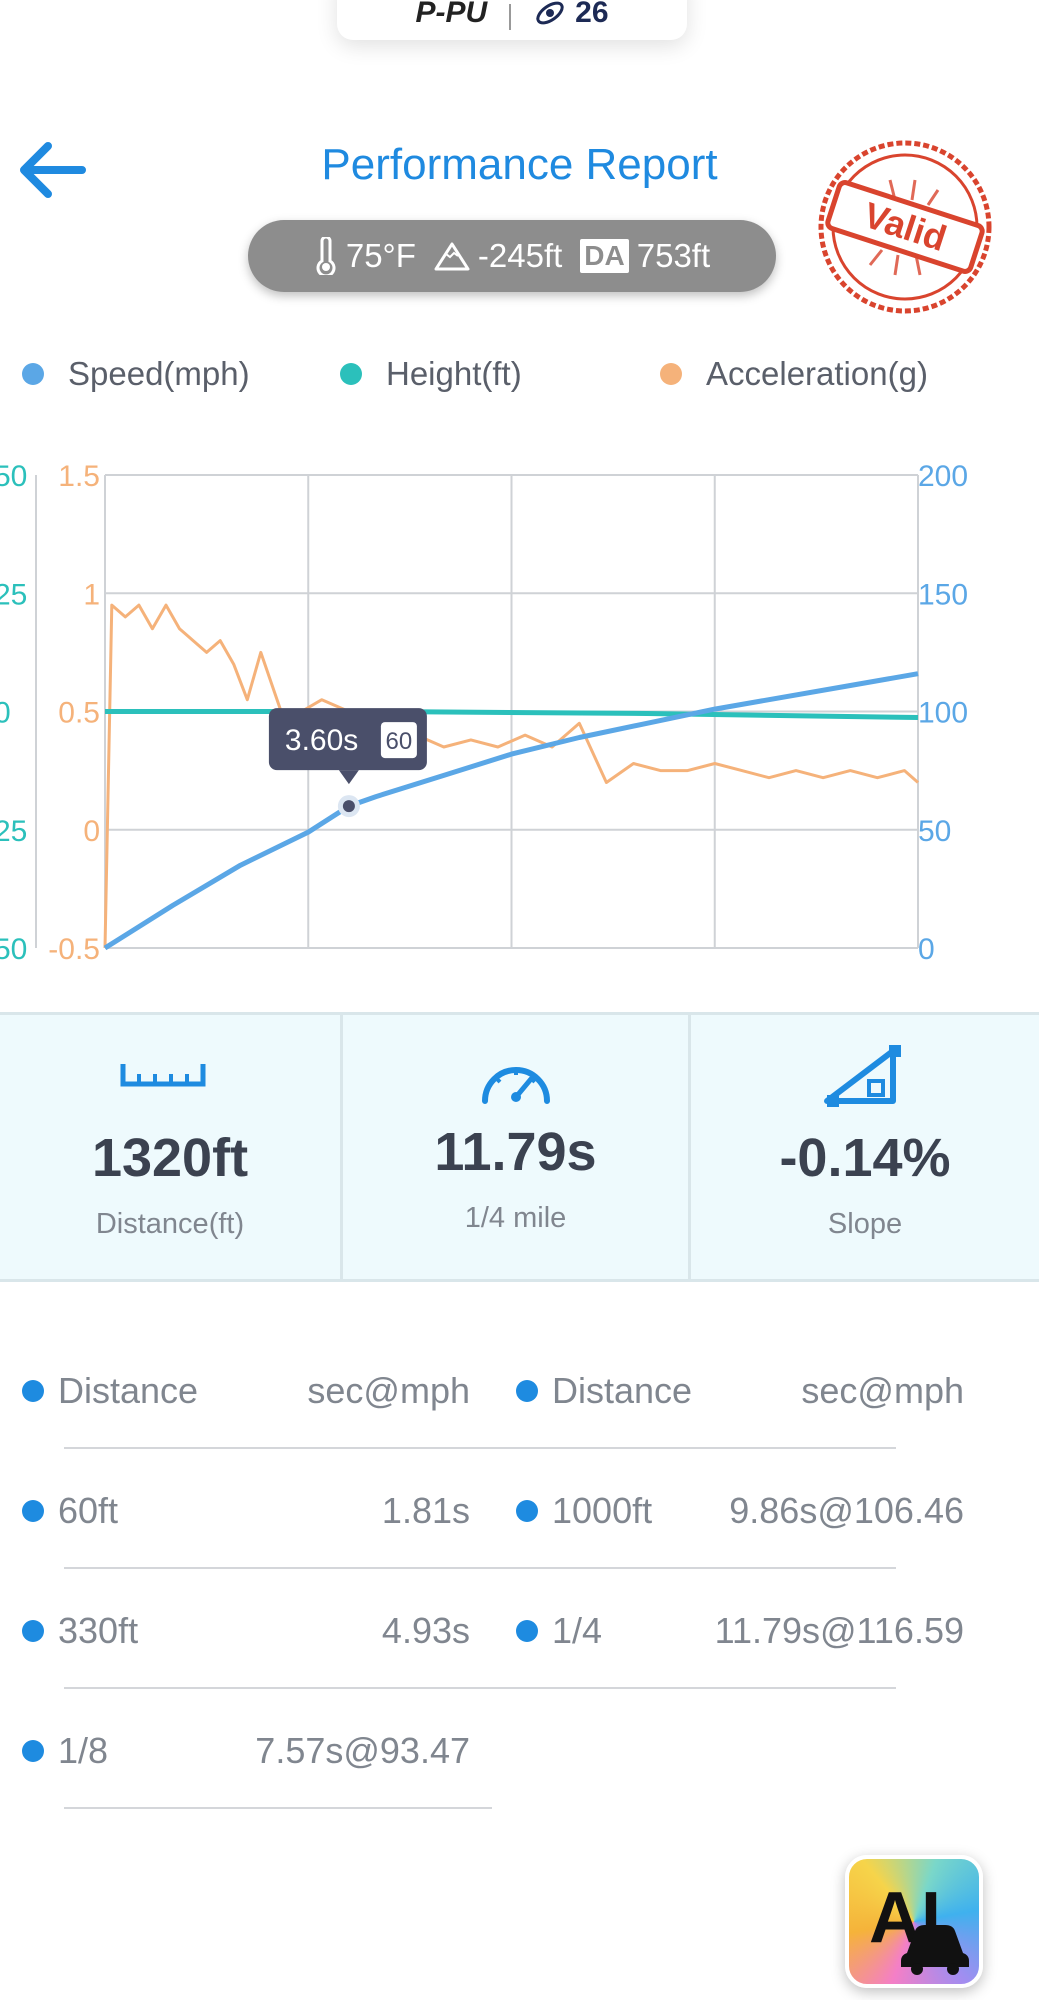 The width and height of the screenshot is (1039, 2000). What do you see at coordinates (865, 1224) in the screenshot?
I see `stat-label: Slope` at bounding box center [865, 1224].